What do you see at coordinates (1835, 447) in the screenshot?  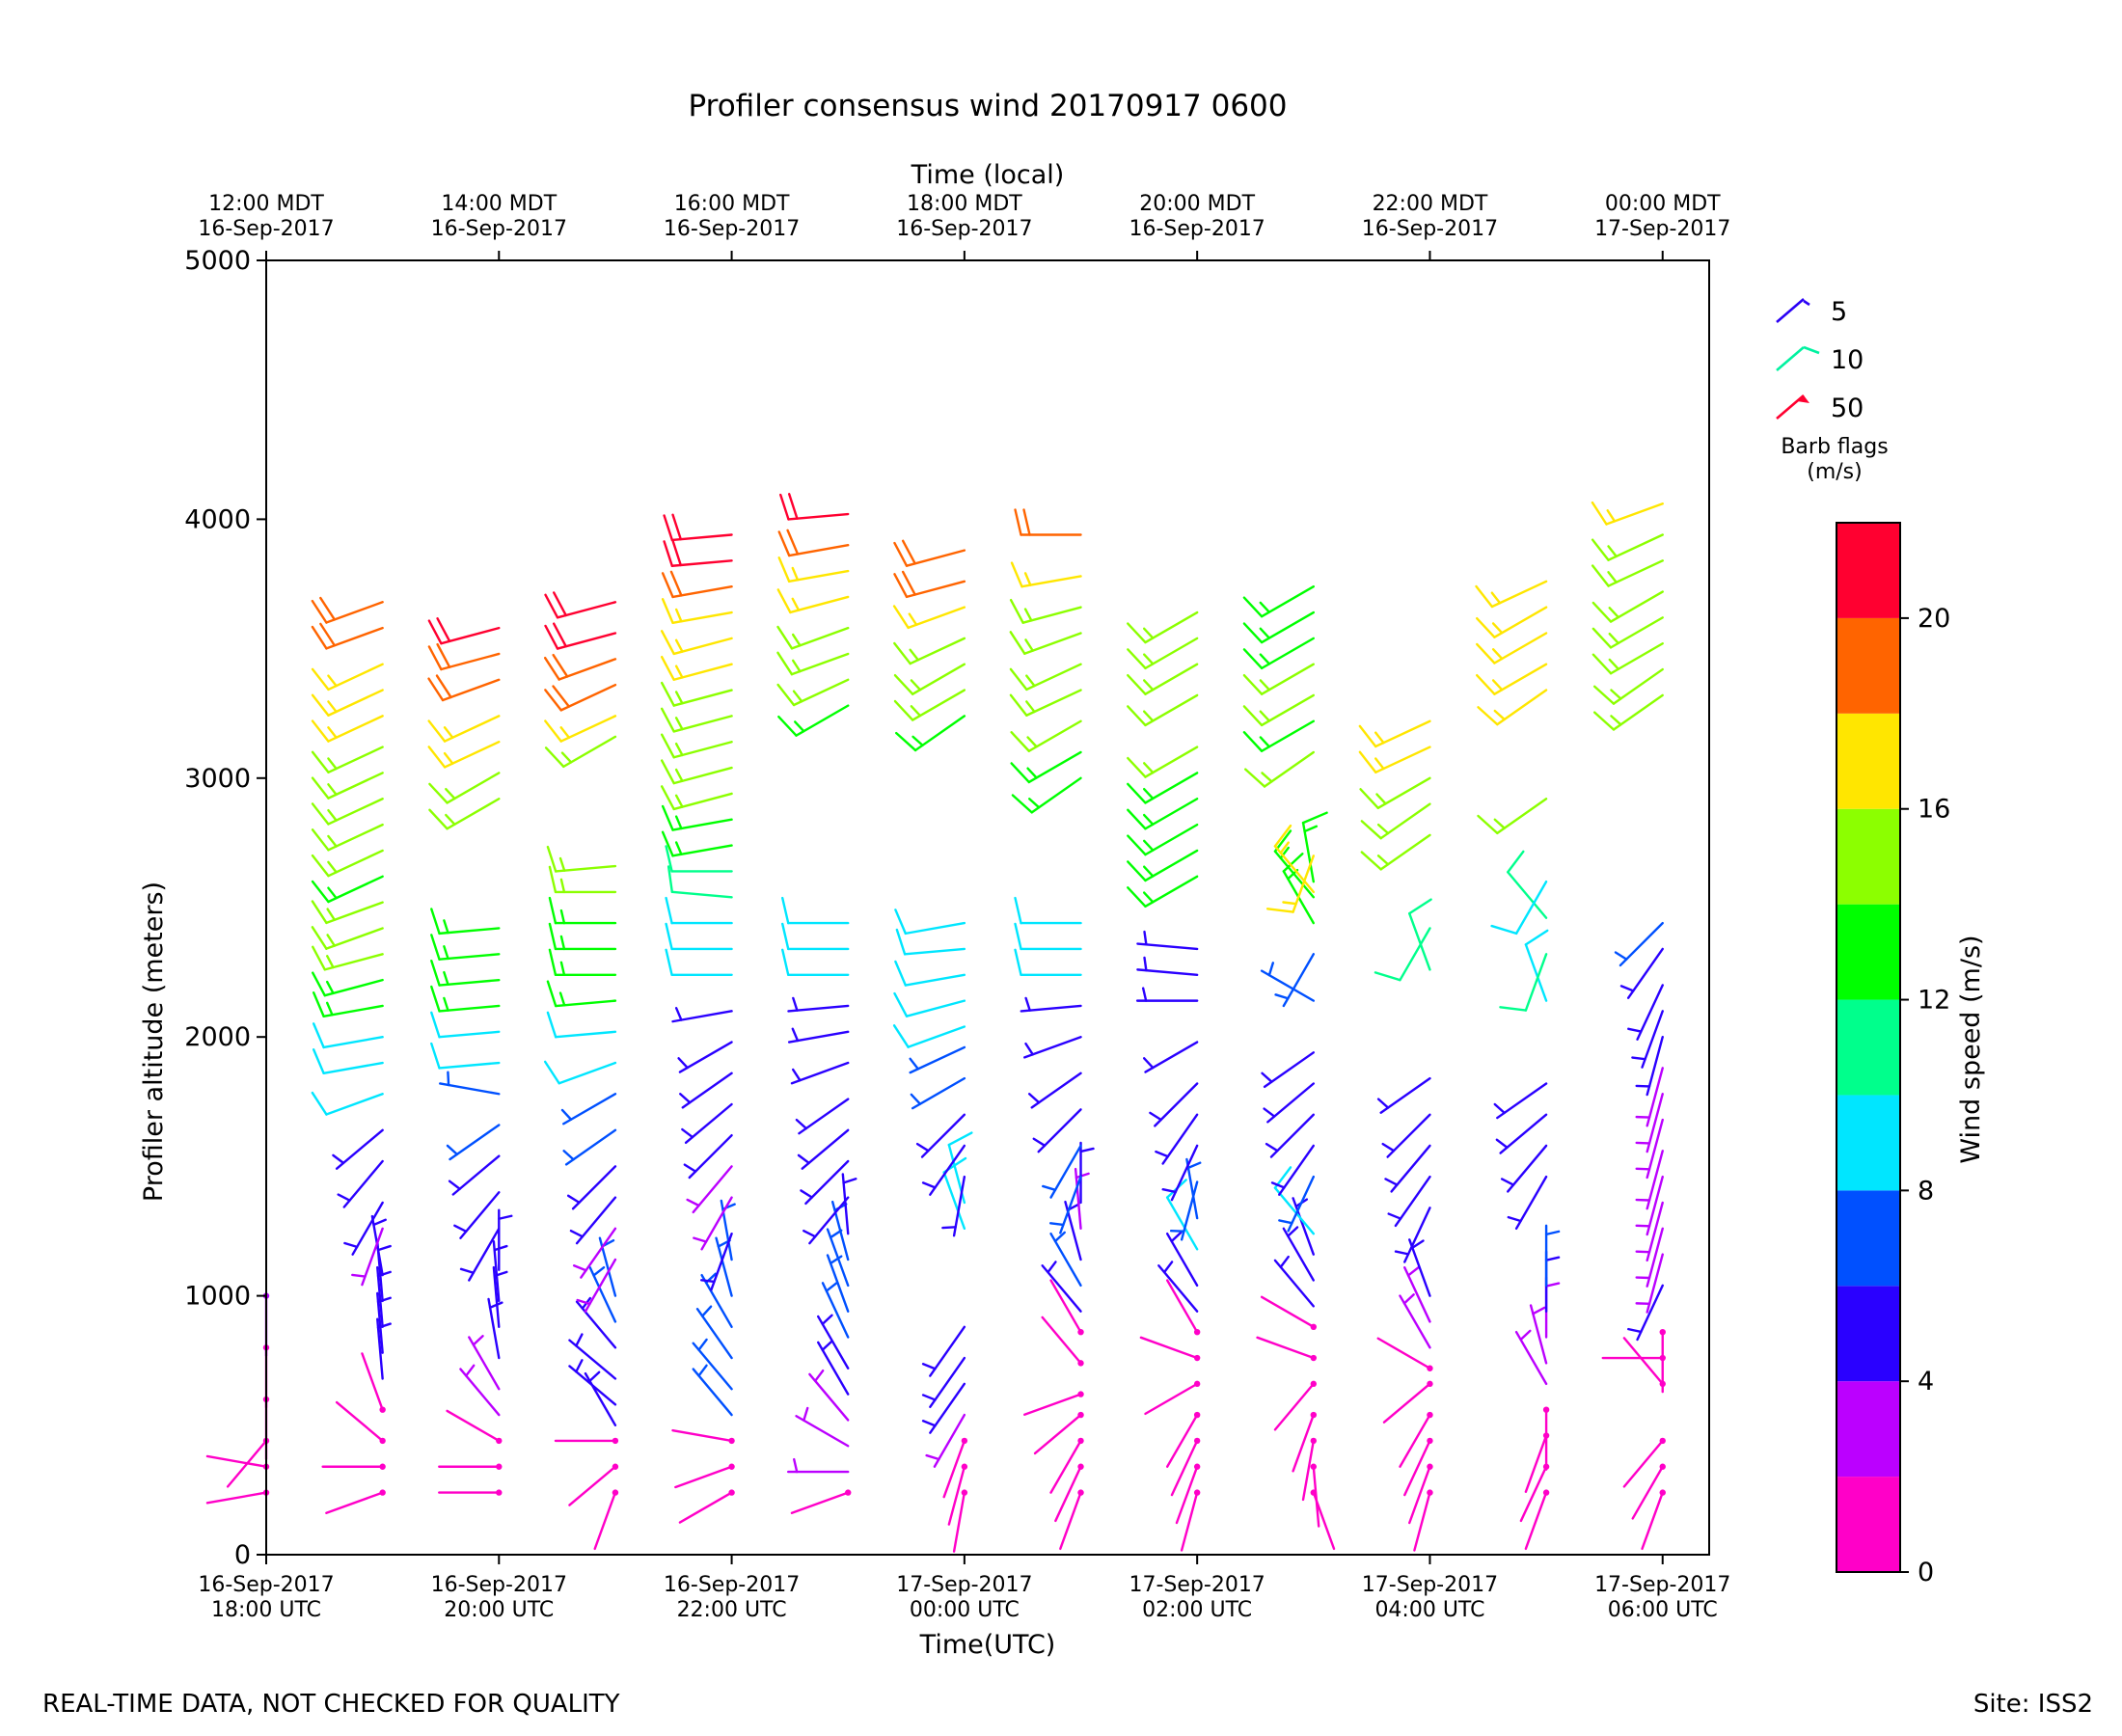 I see `legend-title-line1: Barb flags` at bounding box center [1835, 447].